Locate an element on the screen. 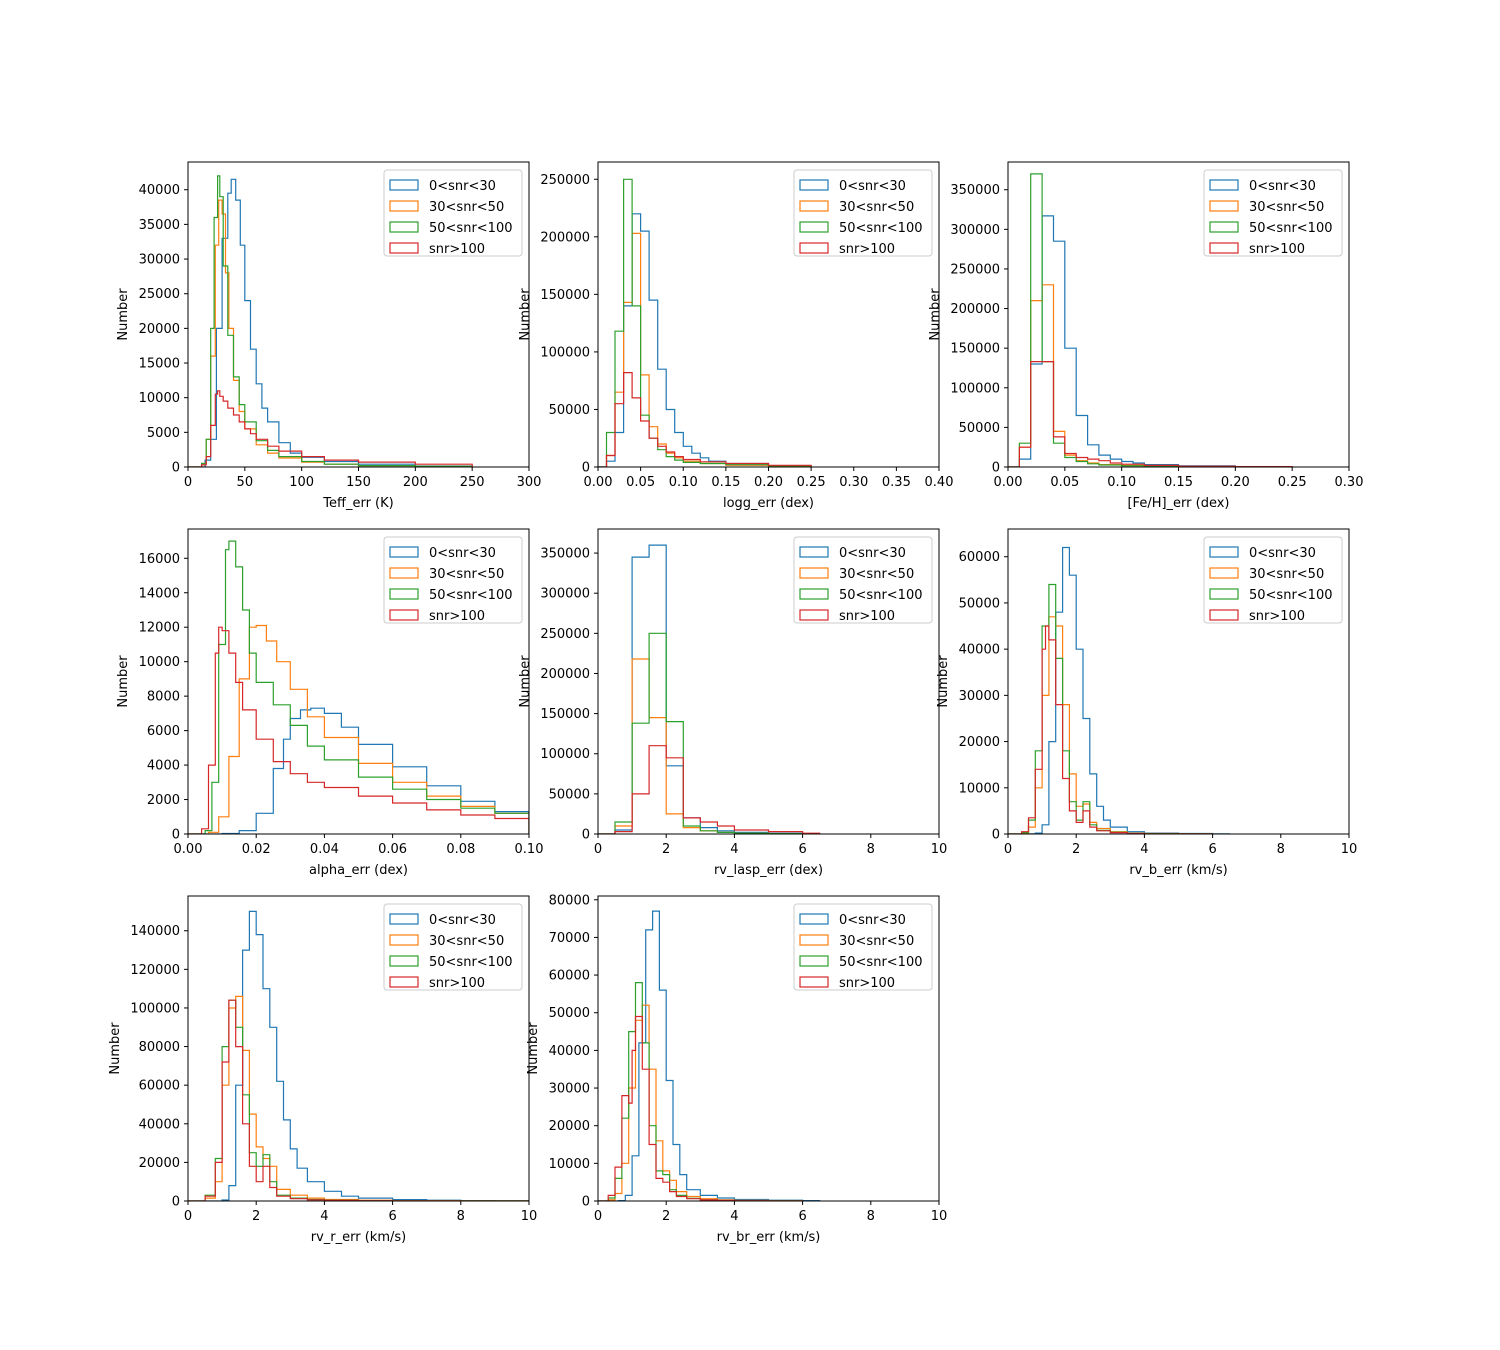 The width and height of the screenshot is (1500, 1350). y-tick-label: 80000 is located at coordinates (569, 900).